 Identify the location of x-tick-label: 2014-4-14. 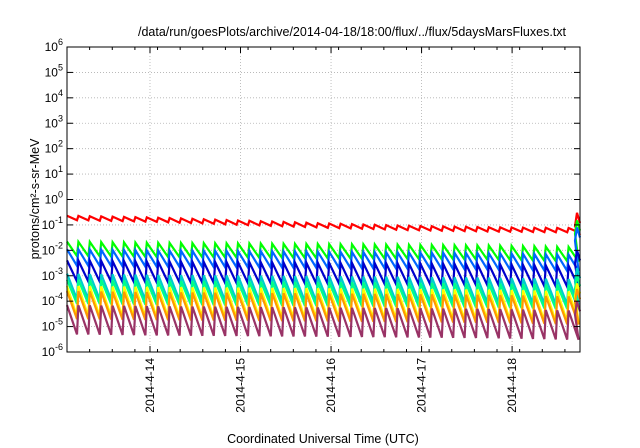
(150, 385).